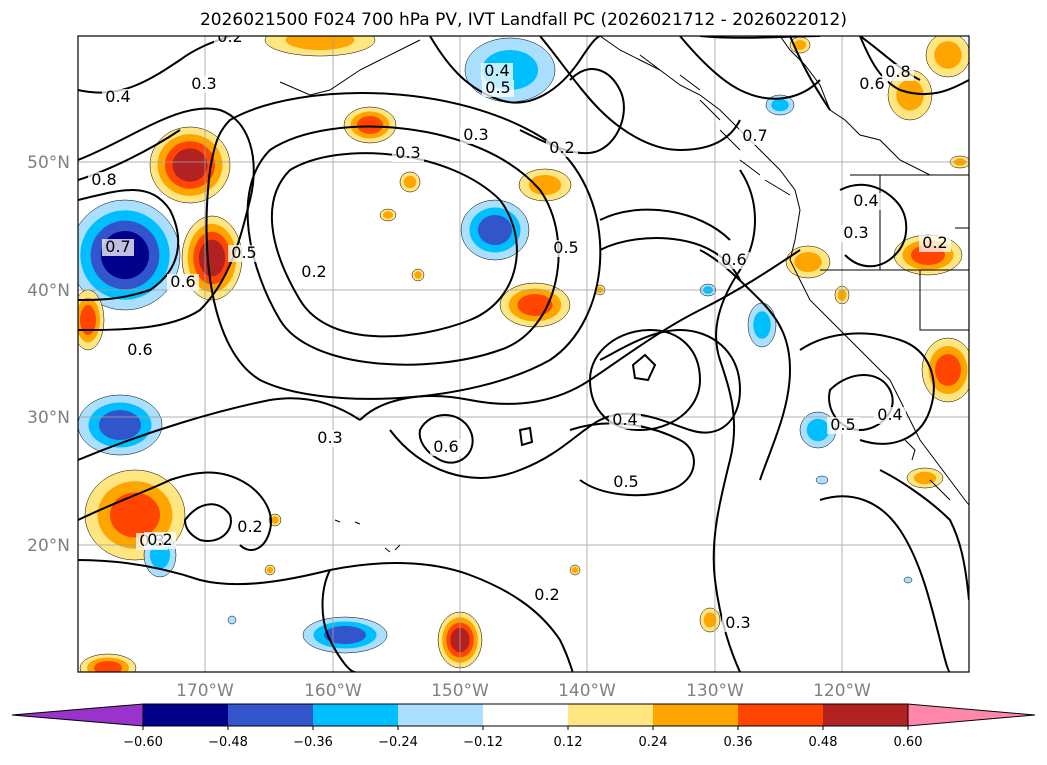  What do you see at coordinates (715, 691) in the screenshot?
I see `lon-label-130w: 130°W` at bounding box center [715, 691].